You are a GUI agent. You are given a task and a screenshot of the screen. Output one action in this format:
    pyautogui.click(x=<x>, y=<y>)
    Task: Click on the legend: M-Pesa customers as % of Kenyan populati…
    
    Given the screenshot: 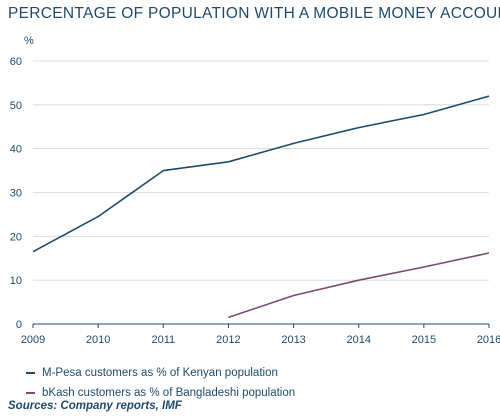 What is the action you would take?
    pyautogui.click(x=160, y=383)
    